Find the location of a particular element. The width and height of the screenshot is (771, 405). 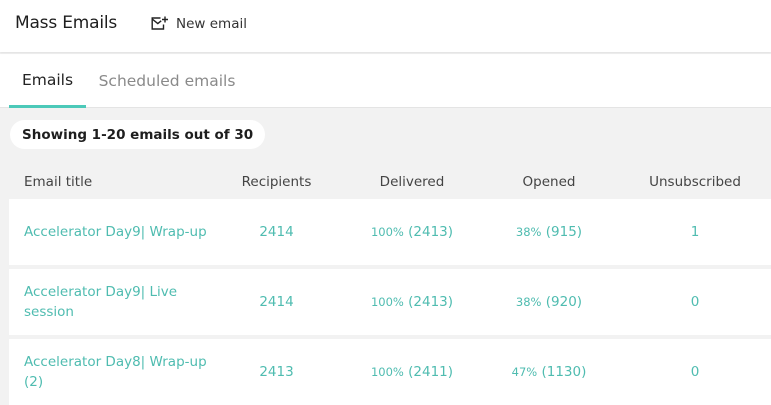

email-title-link: Accelerator Day8| Wrap-up (2) is located at coordinates (115, 372).